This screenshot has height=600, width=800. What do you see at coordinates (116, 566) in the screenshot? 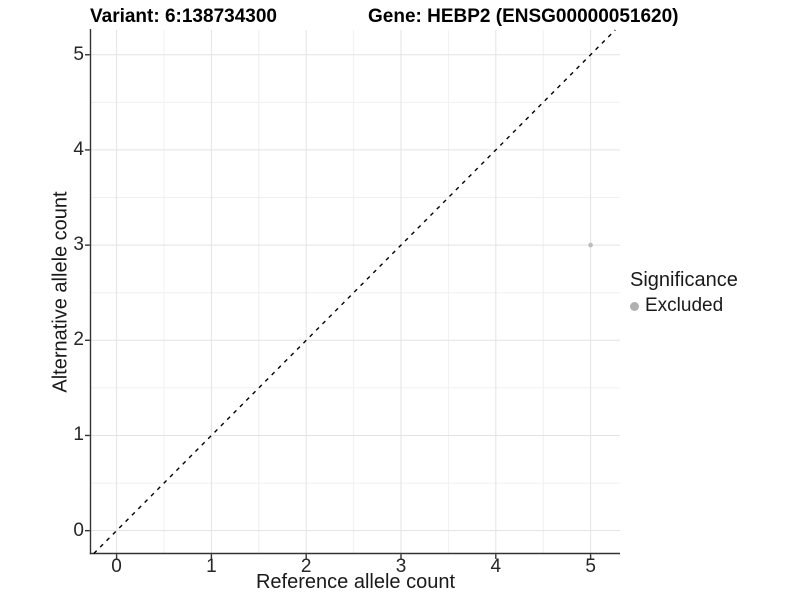
I see `x-tick-label: 0` at bounding box center [116, 566].